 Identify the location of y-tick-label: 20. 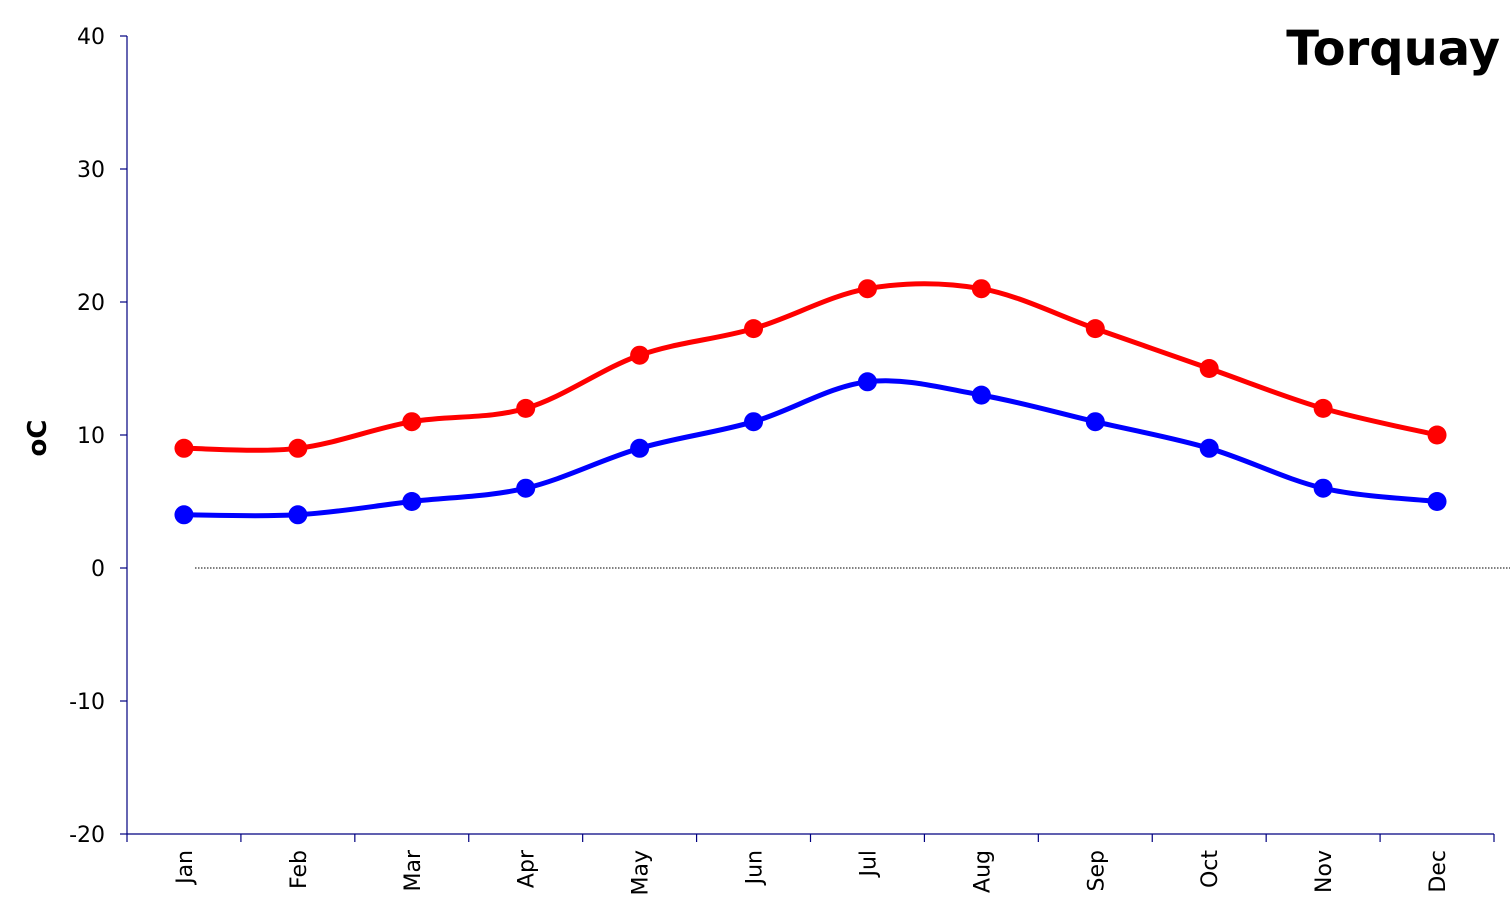
(91, 303).